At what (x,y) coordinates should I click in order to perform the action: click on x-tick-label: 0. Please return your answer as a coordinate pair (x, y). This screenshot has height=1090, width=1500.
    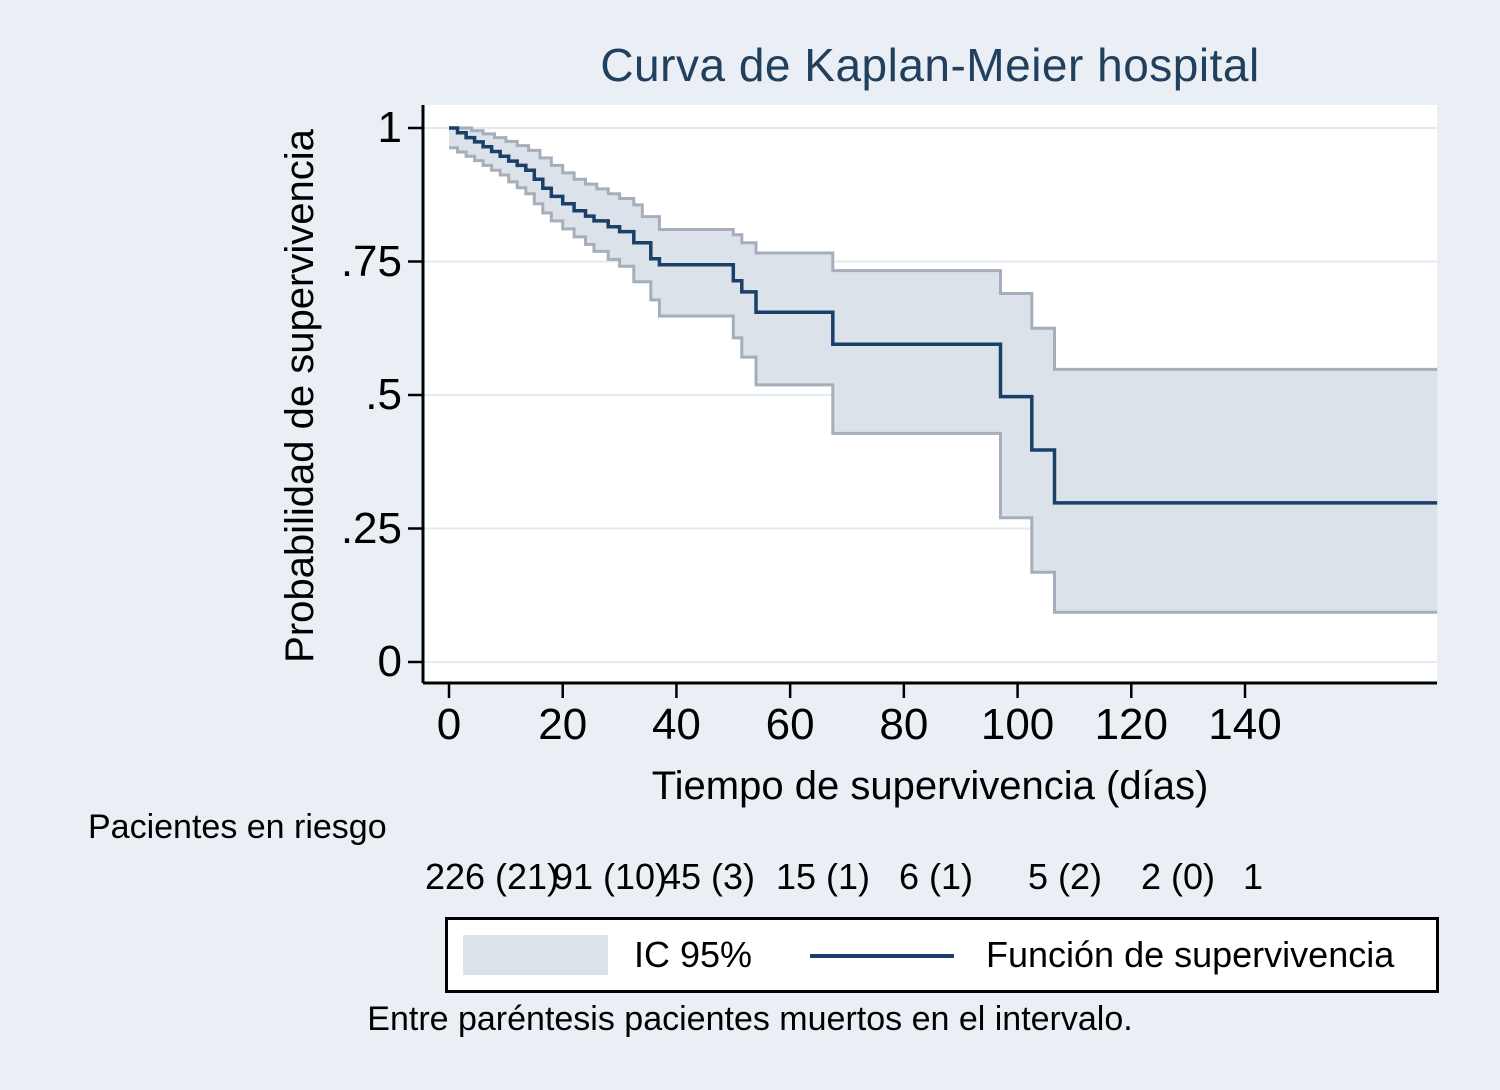
    Looking at the image, I should click on (449, 724).